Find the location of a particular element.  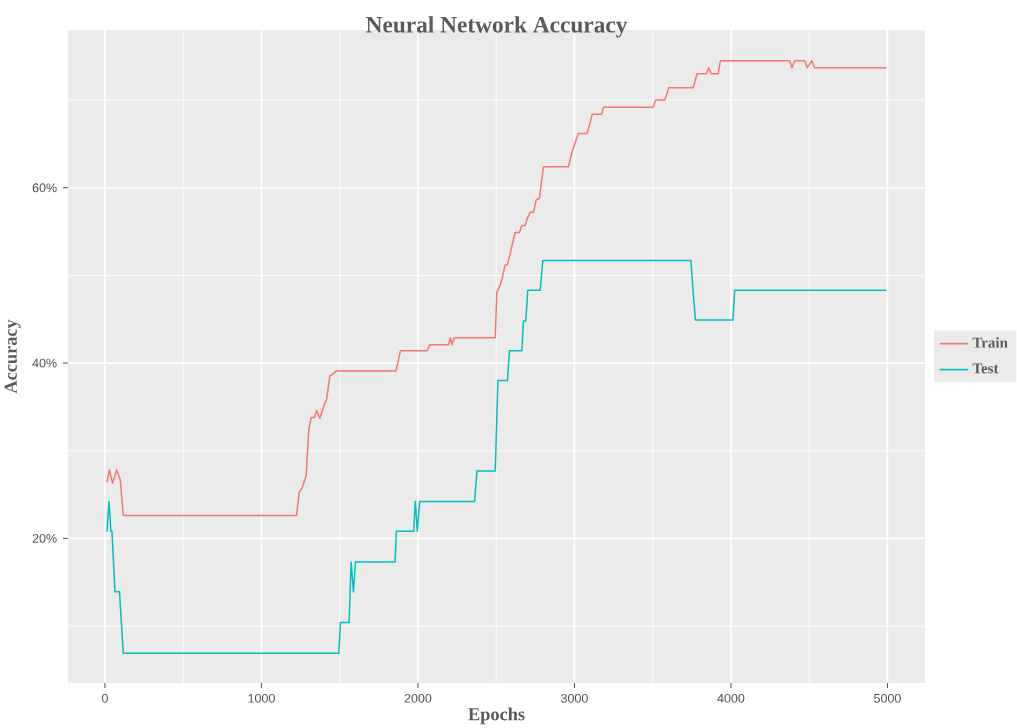

chart-title: Neural Network Accuracy is located at coordinates (497, 27).